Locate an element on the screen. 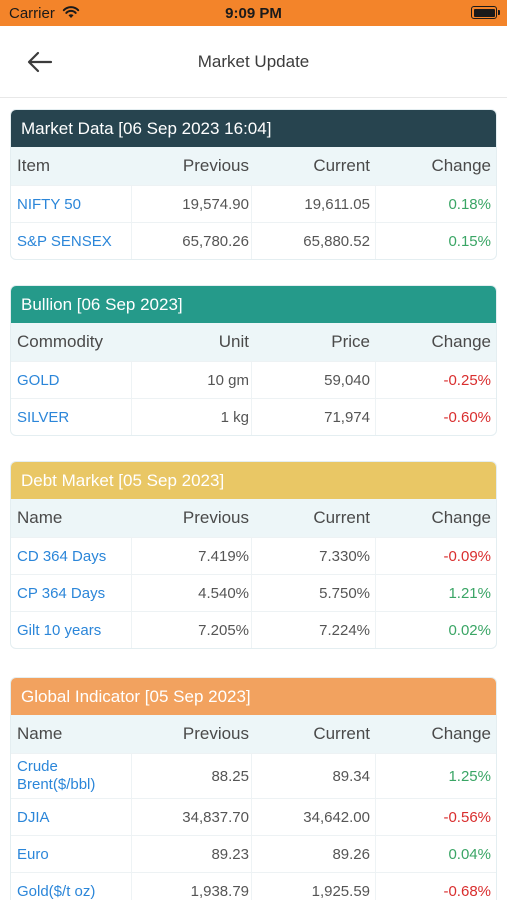 The image size is (507, 900). unit-value: 10 gm is located at coordinates (228, 380).